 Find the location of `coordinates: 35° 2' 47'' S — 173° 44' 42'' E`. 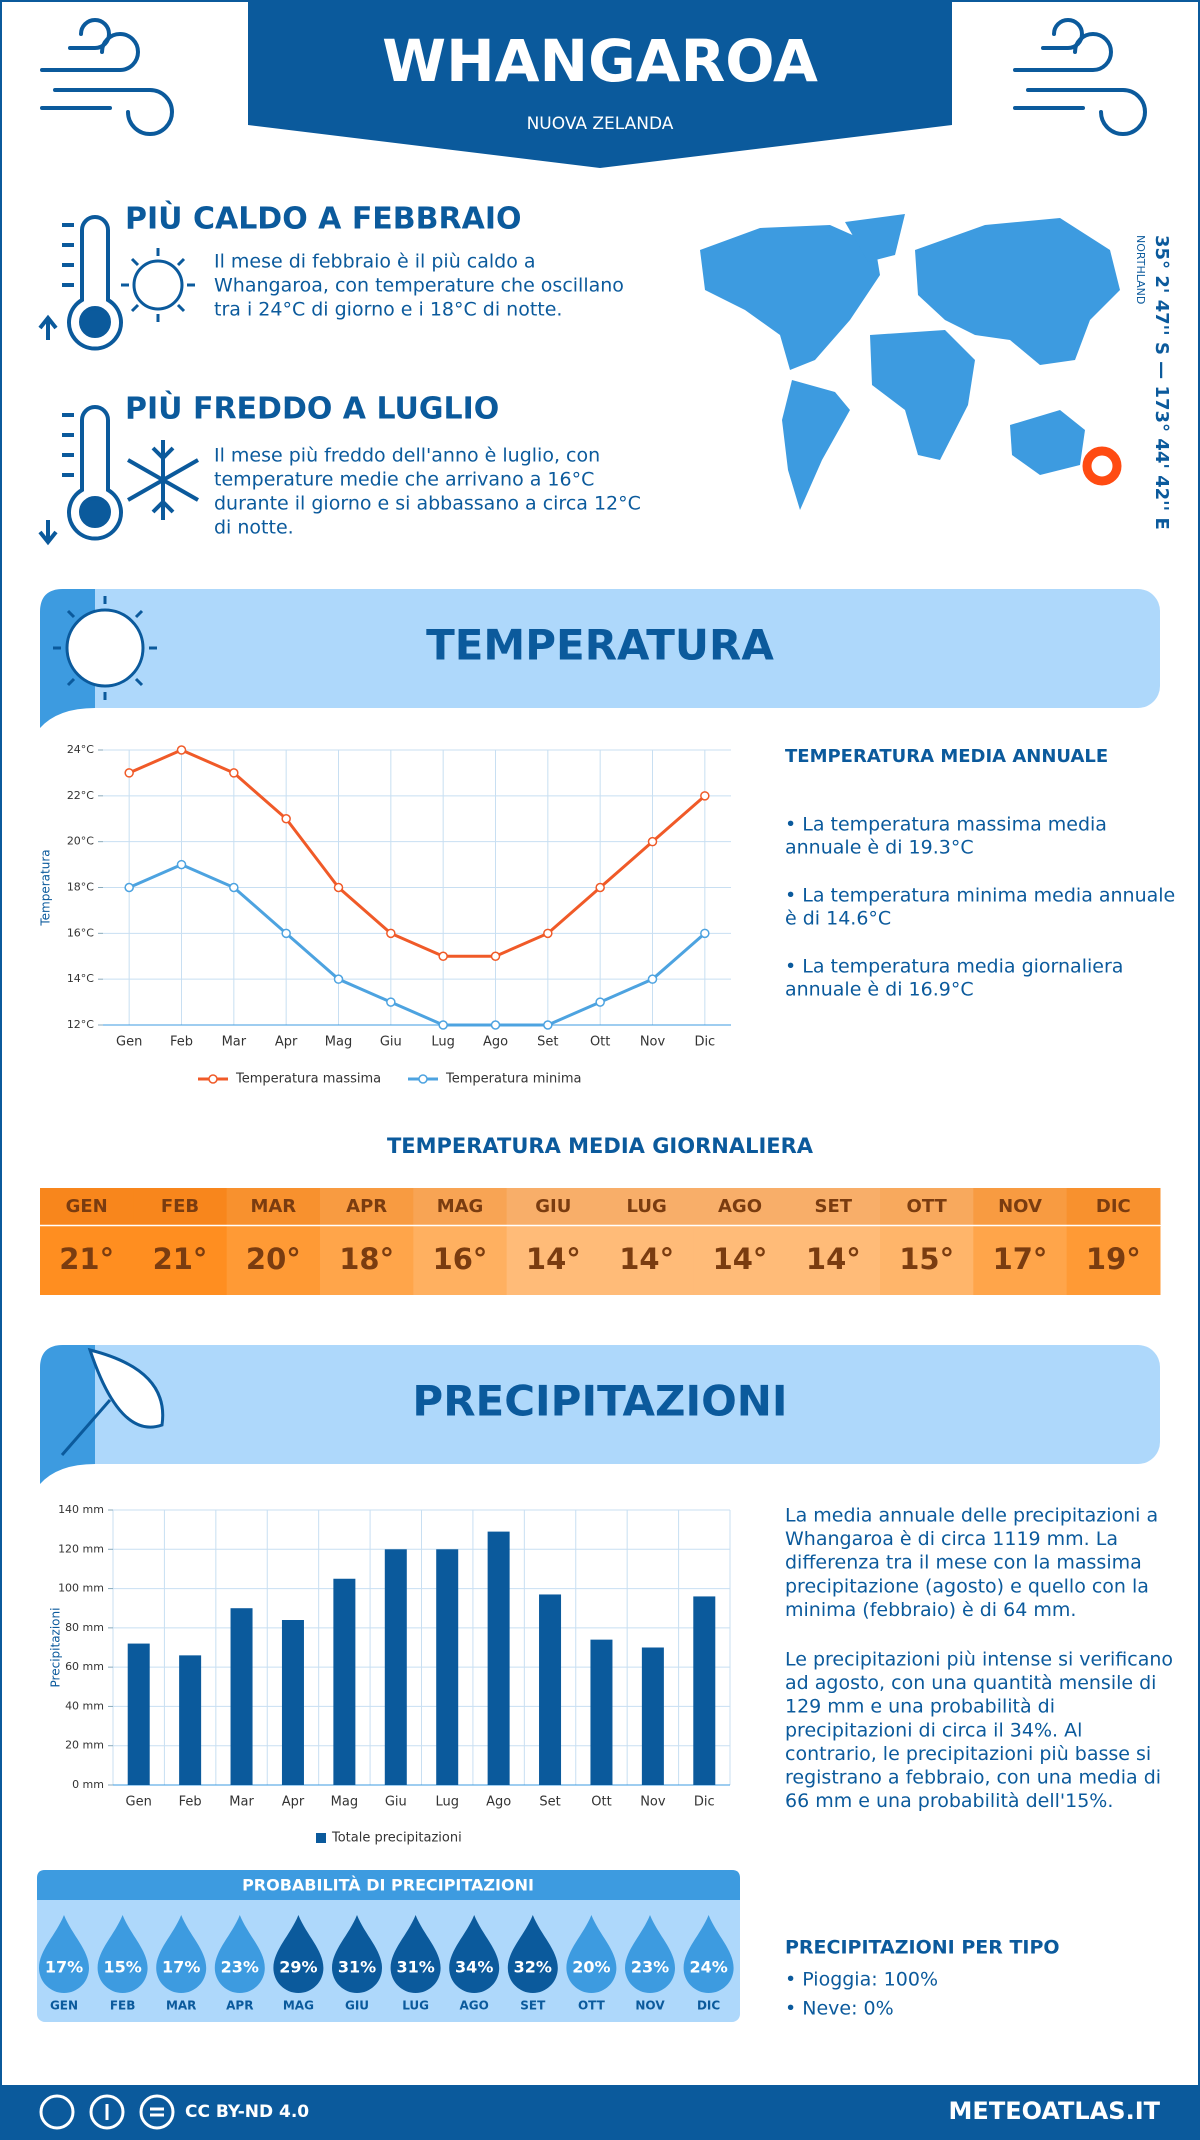

coordinates: 35° 2' 47'' S — 173° 44' 42'' E is located at coordinates (1161, 382).